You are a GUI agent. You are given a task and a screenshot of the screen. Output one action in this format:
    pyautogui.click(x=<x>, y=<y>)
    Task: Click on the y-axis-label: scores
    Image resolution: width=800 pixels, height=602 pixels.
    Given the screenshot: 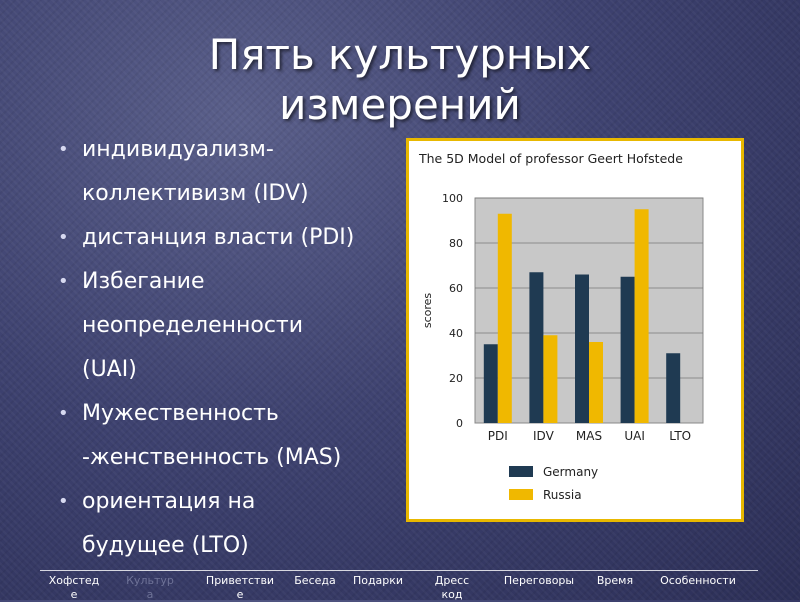 What is the action you would take?
    pyautogui.click(x=427, y=311)
    